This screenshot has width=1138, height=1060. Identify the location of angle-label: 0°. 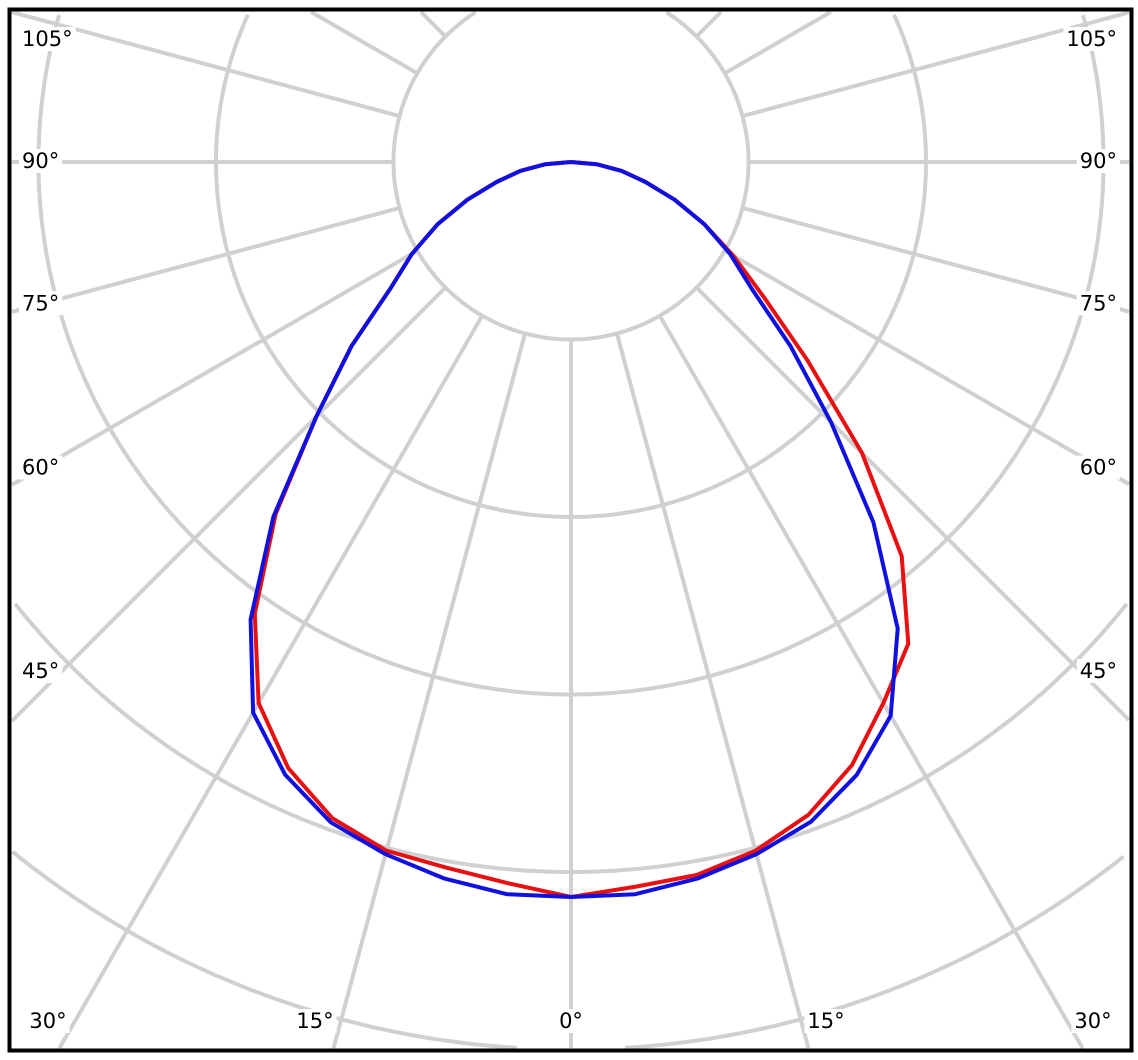
(571, 1021).